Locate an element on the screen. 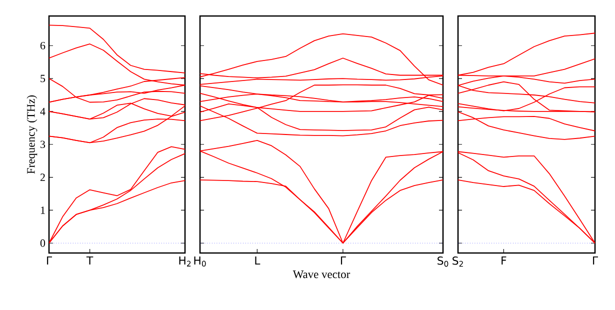  y-tick-label: 2 is located at coordinates (42, 177).